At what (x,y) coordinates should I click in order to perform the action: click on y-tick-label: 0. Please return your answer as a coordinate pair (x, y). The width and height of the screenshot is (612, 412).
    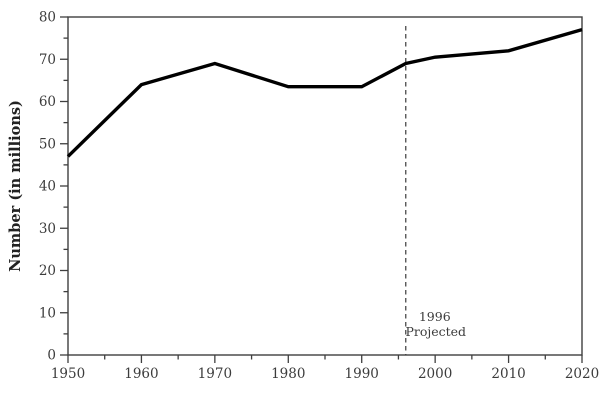
    Looking at the image, I should click on (51, 356).